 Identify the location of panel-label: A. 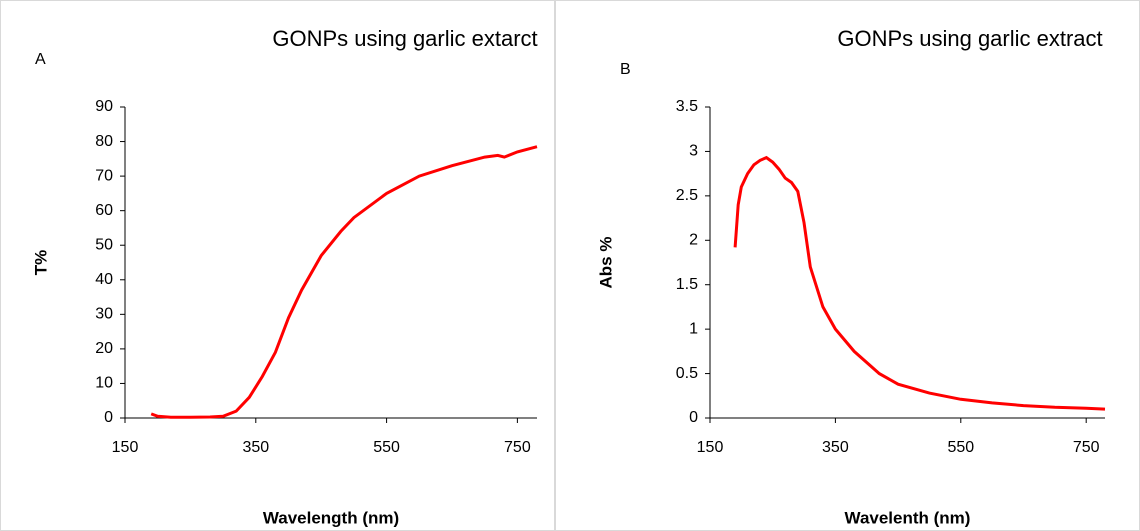
(40, 59).